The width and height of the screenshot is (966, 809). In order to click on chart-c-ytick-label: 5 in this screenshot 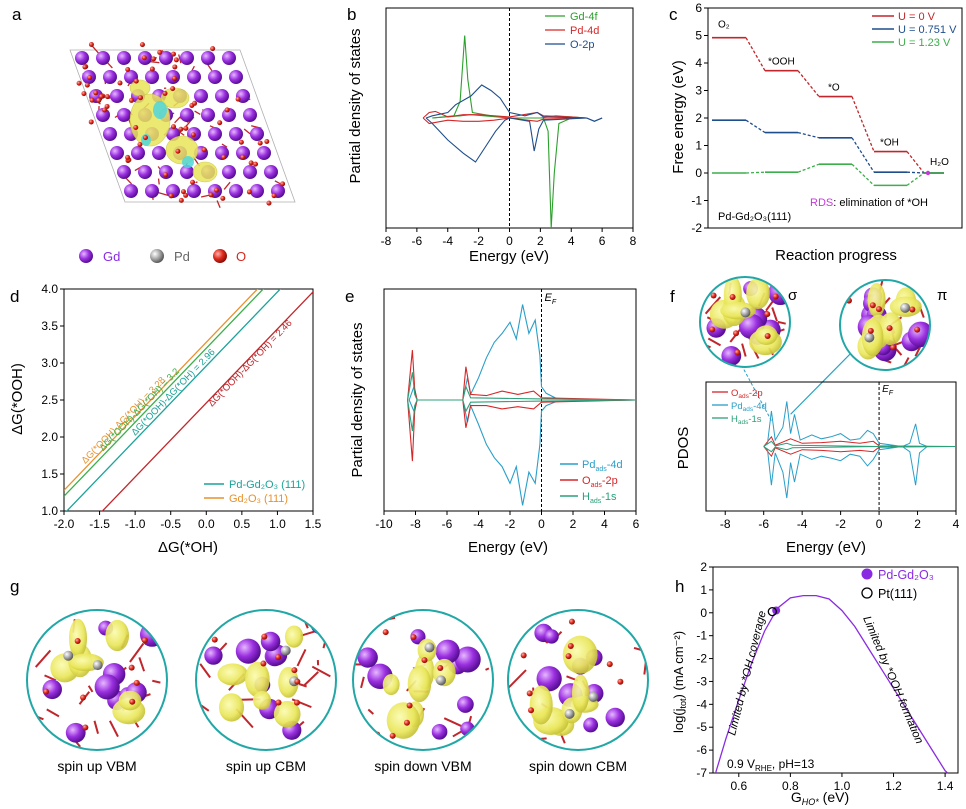, I will do `click(698, 36)`.